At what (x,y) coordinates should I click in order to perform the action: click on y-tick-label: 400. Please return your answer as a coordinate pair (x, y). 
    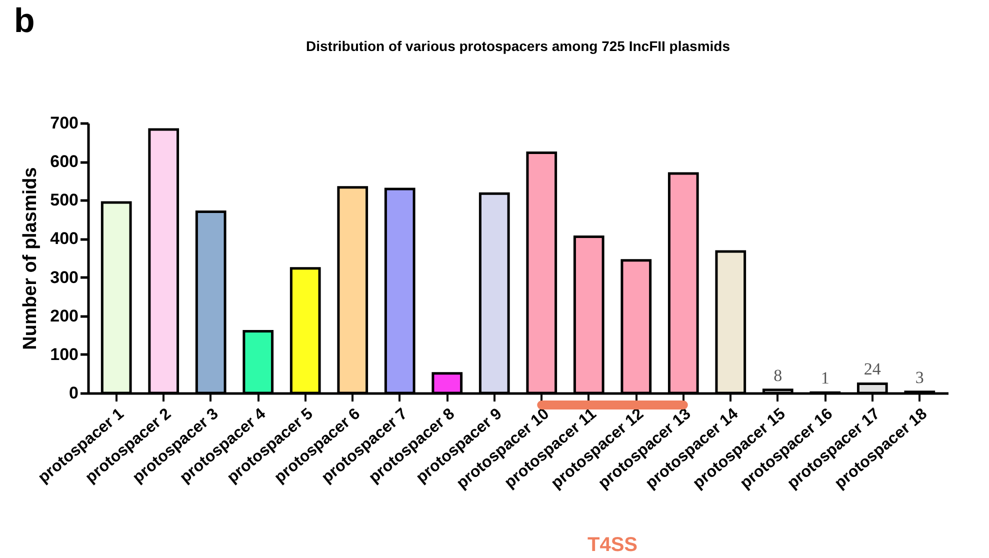
    Looking at the image, I should click on (64, 238).